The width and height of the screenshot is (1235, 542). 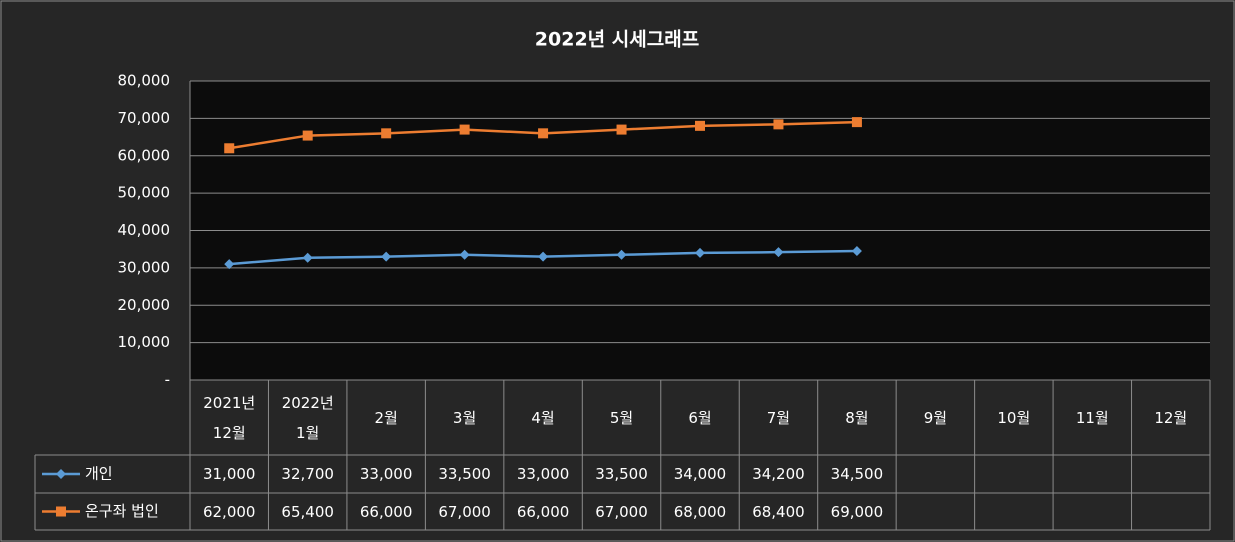 I want to click on x-category-label: 2022년 1월, so click(x=307, y=417).